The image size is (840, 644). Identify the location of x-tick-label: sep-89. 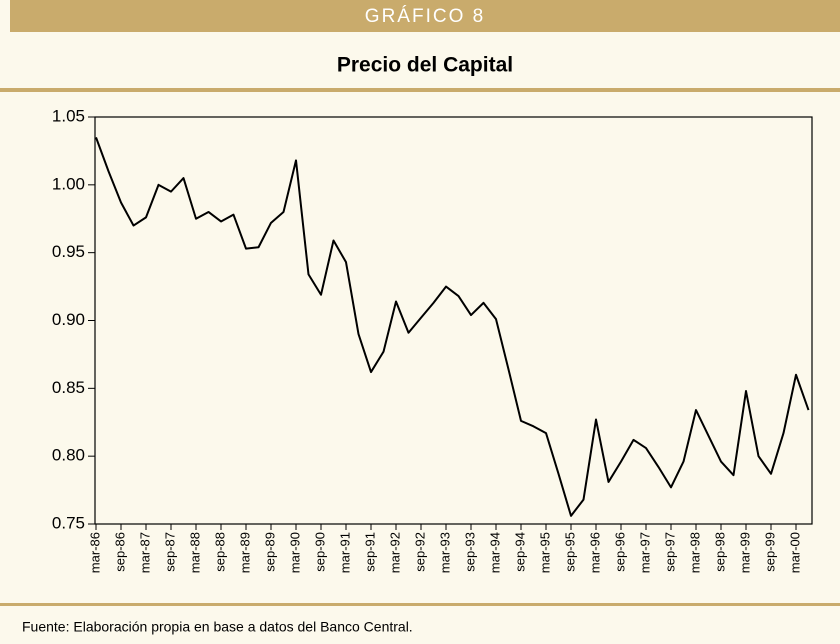
(269, 552).